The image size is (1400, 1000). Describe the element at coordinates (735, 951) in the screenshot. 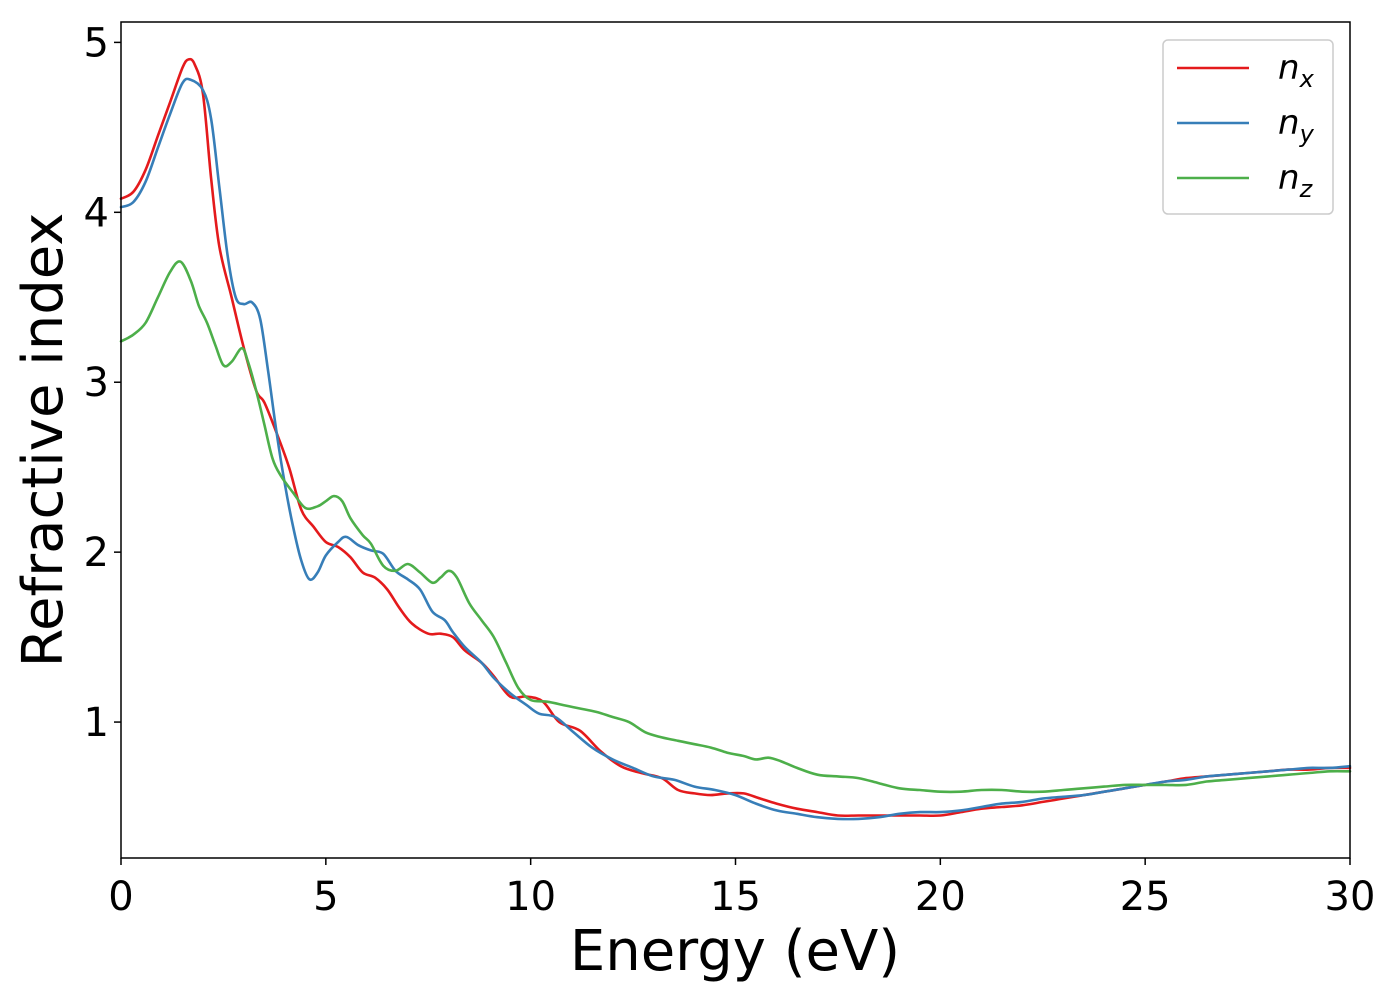

I see `x-axis-label: Energy (eV)` at that location.